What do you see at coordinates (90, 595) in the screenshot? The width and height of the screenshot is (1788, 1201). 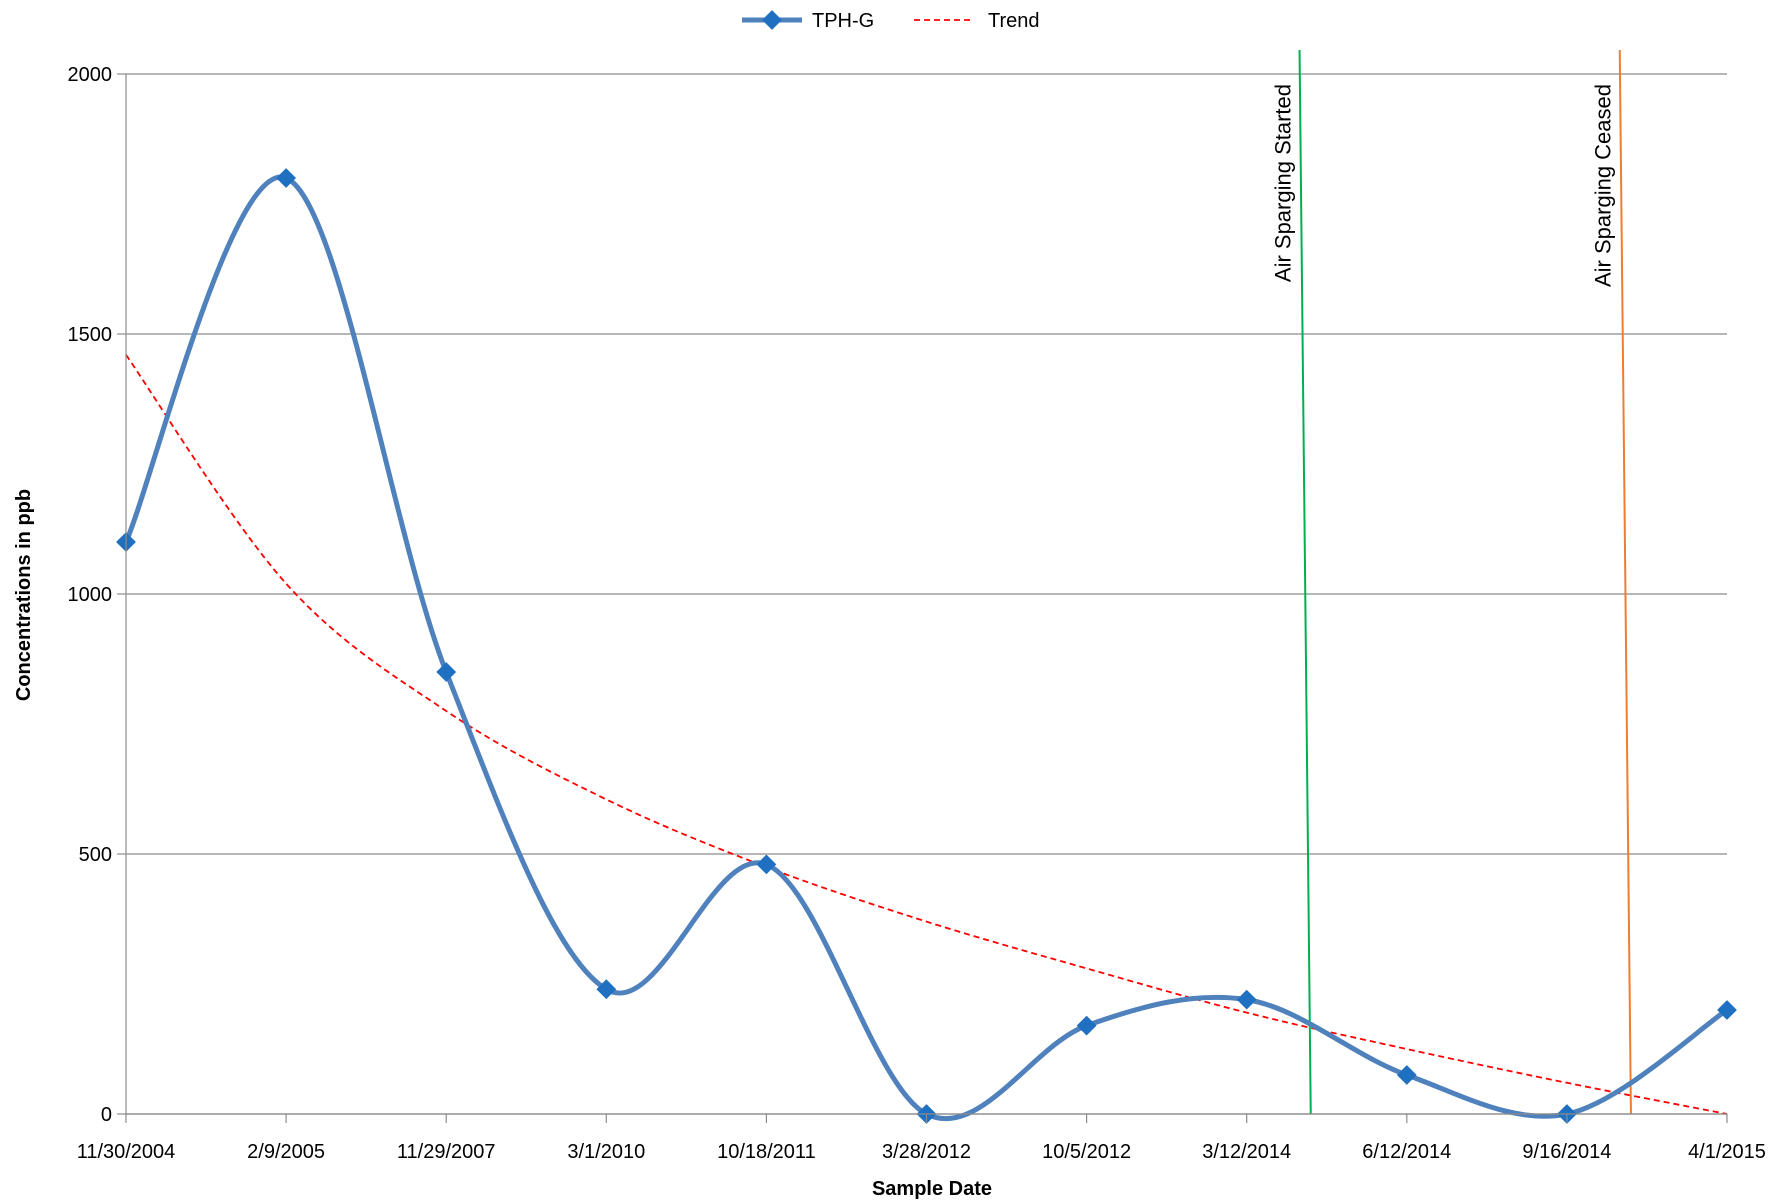 I see `y-tick-label: 1000` at bounding box center [90, 595].